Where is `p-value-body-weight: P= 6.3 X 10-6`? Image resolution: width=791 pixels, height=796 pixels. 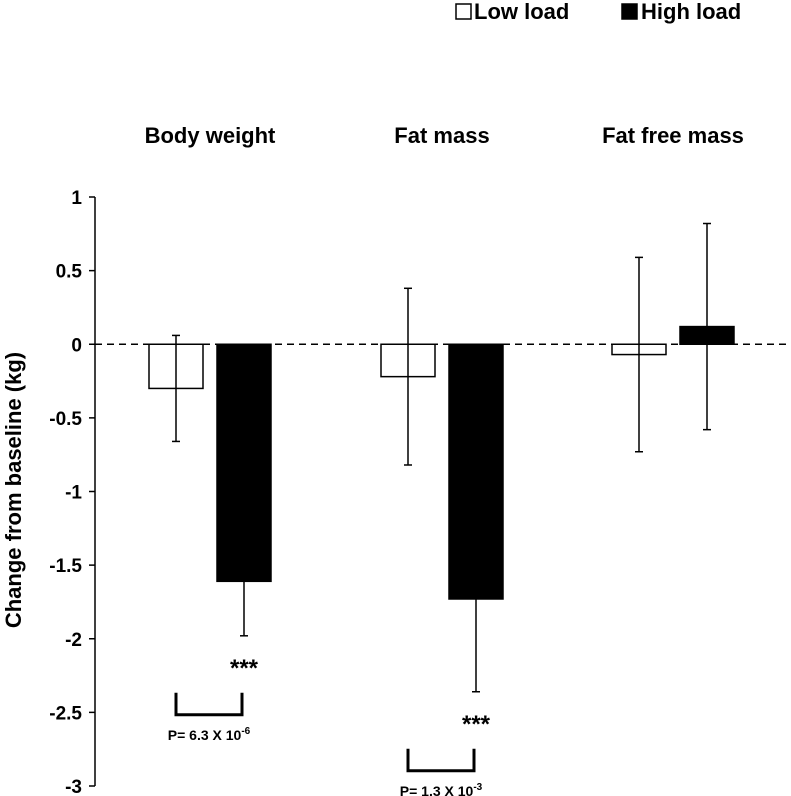
p-value-body-weight: P= 6.3 X 10-6 is located at coordinates (209, 734).